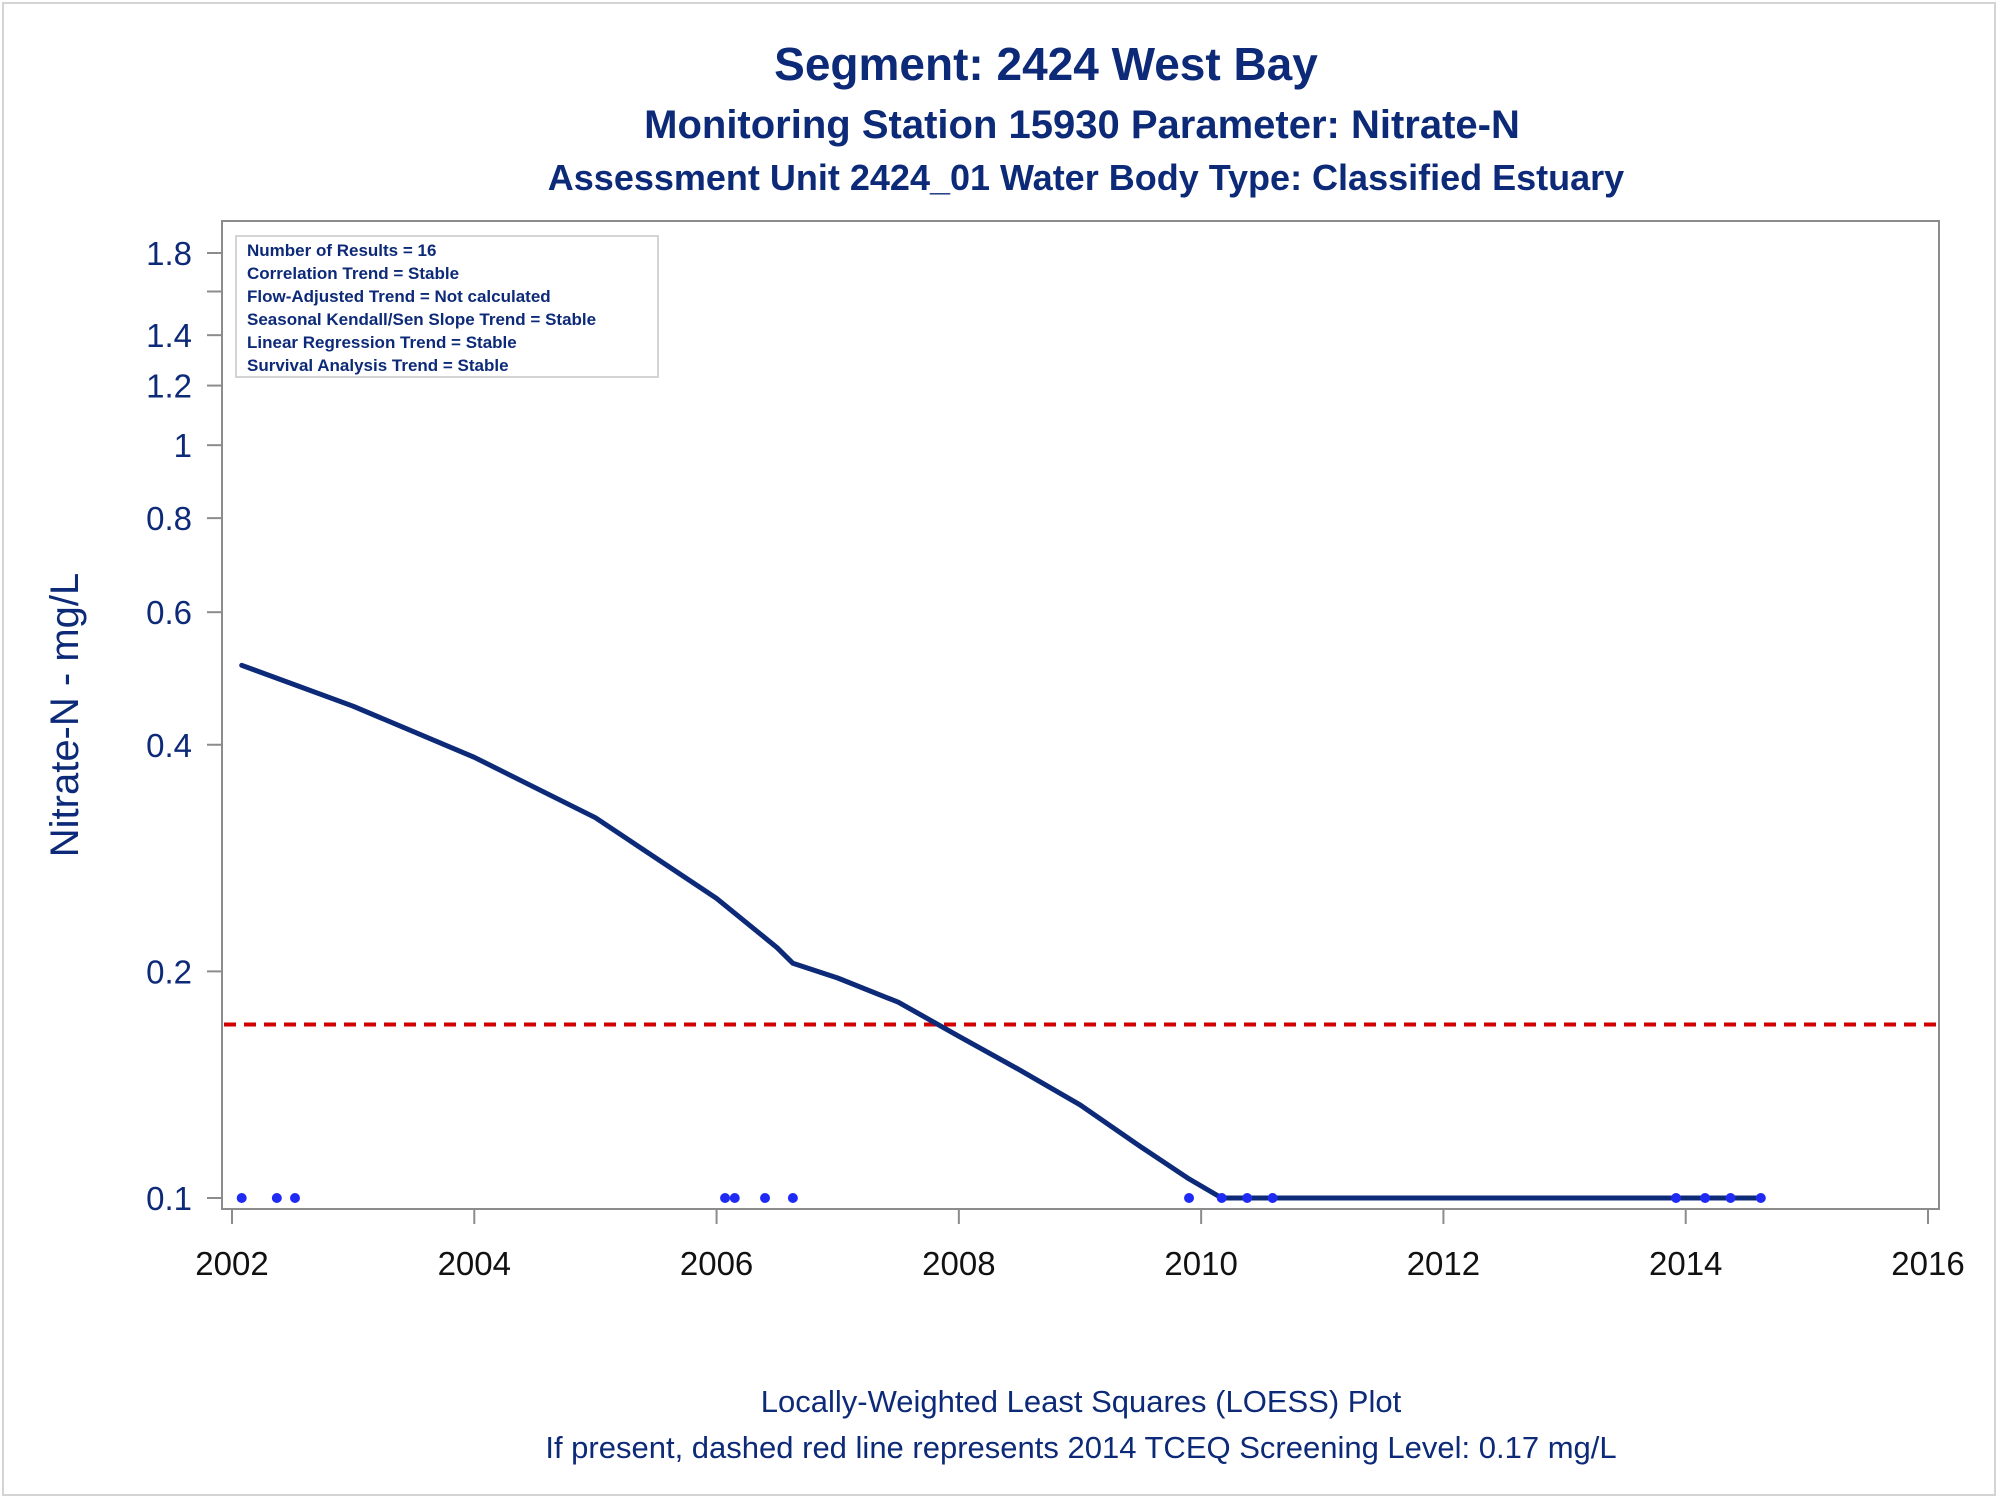  What do you see at coordinates (1685, 1263) in the screenshot?
I see `x-tick-label: 2014` at bounding box center [1685, 1263].